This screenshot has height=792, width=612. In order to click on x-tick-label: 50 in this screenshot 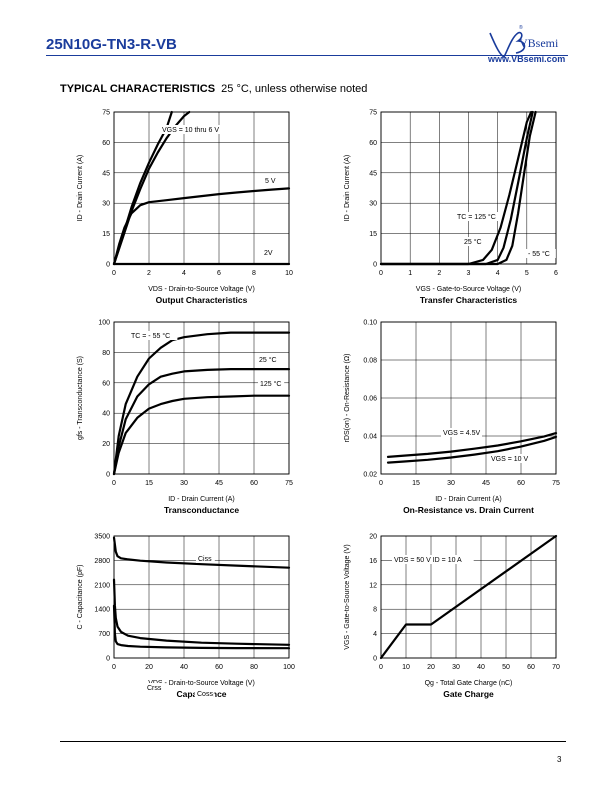, I will do `click(506, 667)`.